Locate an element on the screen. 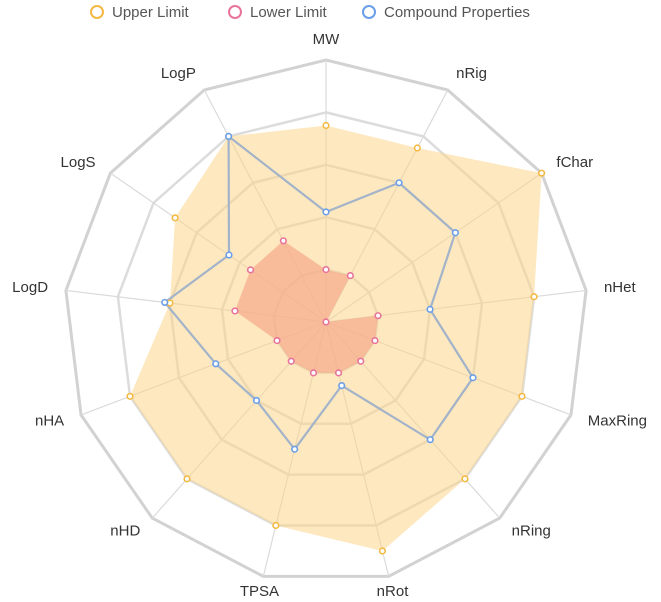 This screenshot has width=661, height=602. legend-item-upper-limit: Upper Limit is located at coordinates (139, 12).